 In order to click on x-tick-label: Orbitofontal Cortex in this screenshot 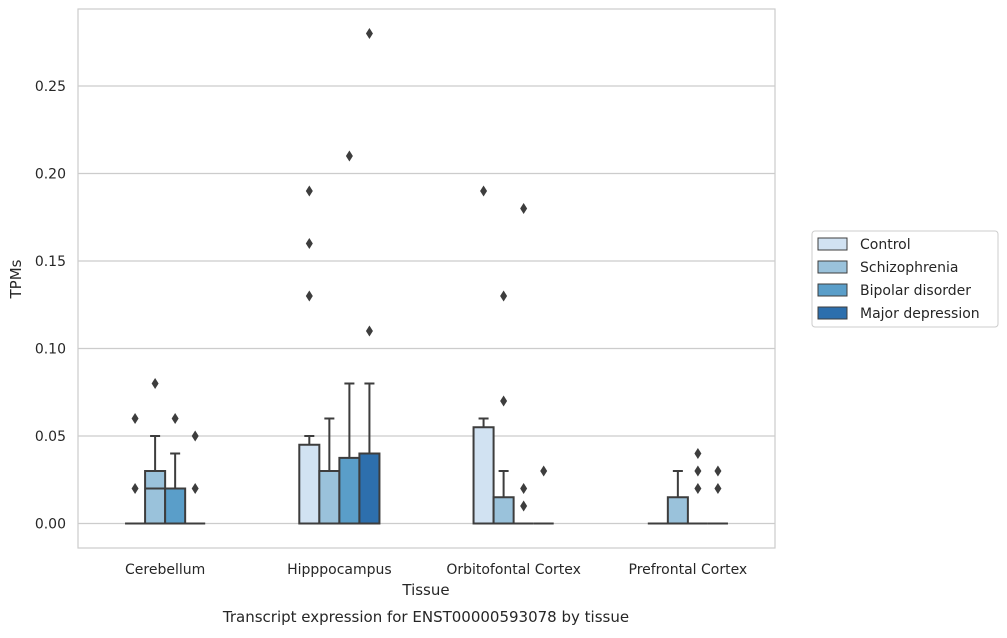, I will do `click(513, 570)`.